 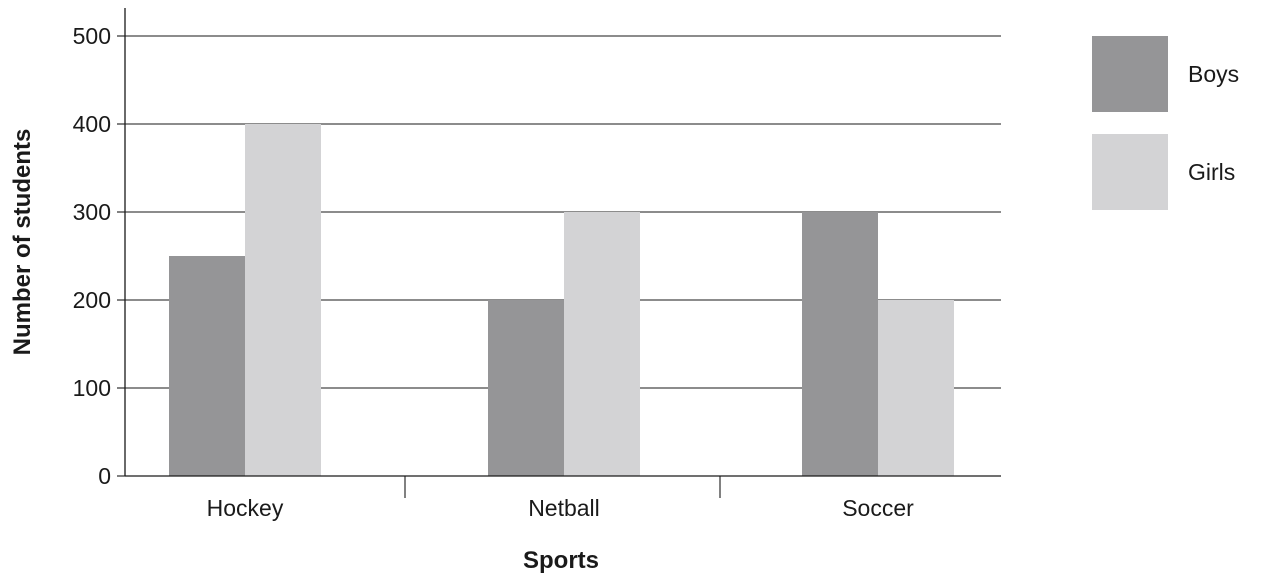 I want to click on bar-boys-hockey, so click(x=207, y=366).